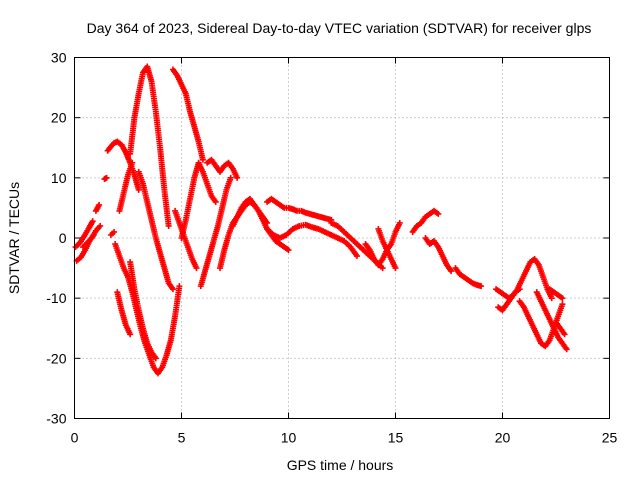  I want to click on x-tick-label: 10, so click(289, 438).